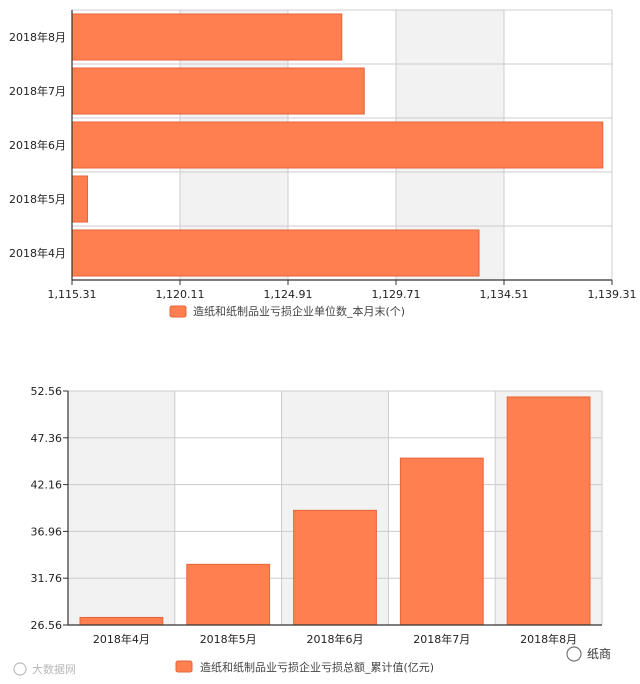 The height and width of the screenshot is (684, 640). What do you see at coordinates (47, 531) in the screenshot?
I see `y-tick-label: 36.96` at bounding box center [47, 531].